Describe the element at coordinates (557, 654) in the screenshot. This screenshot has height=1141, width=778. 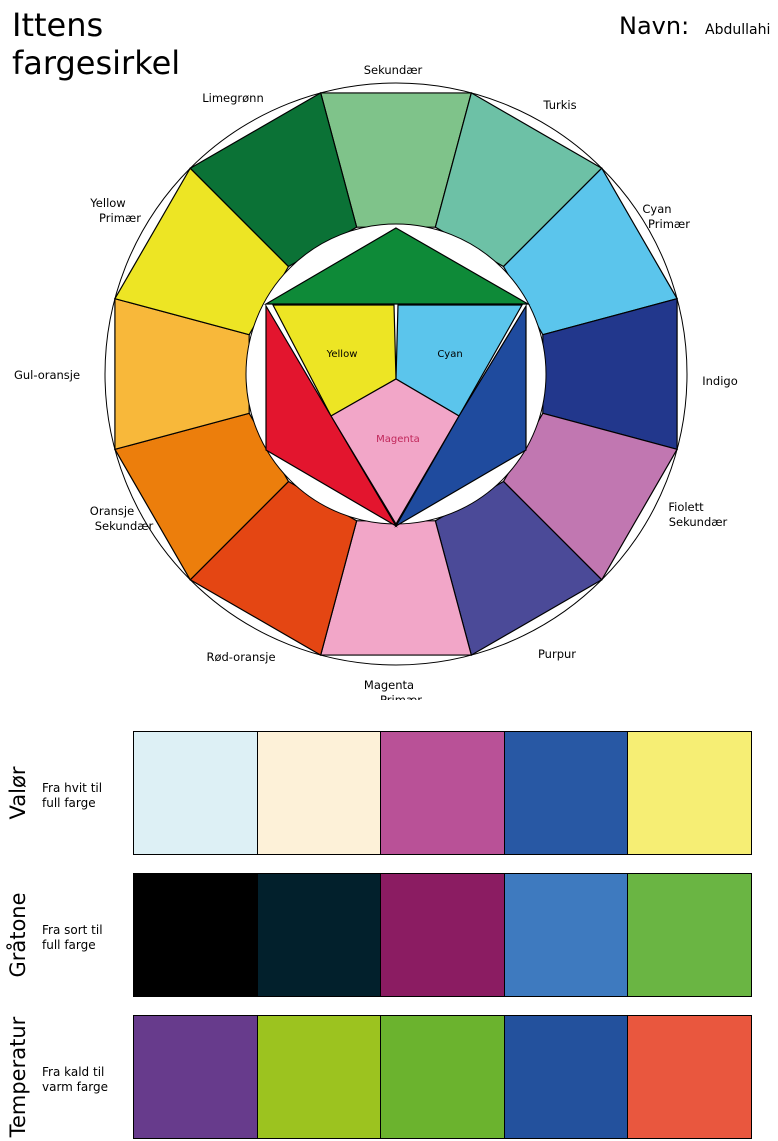
I see `wheel-segment-label: Purpur` at that location.